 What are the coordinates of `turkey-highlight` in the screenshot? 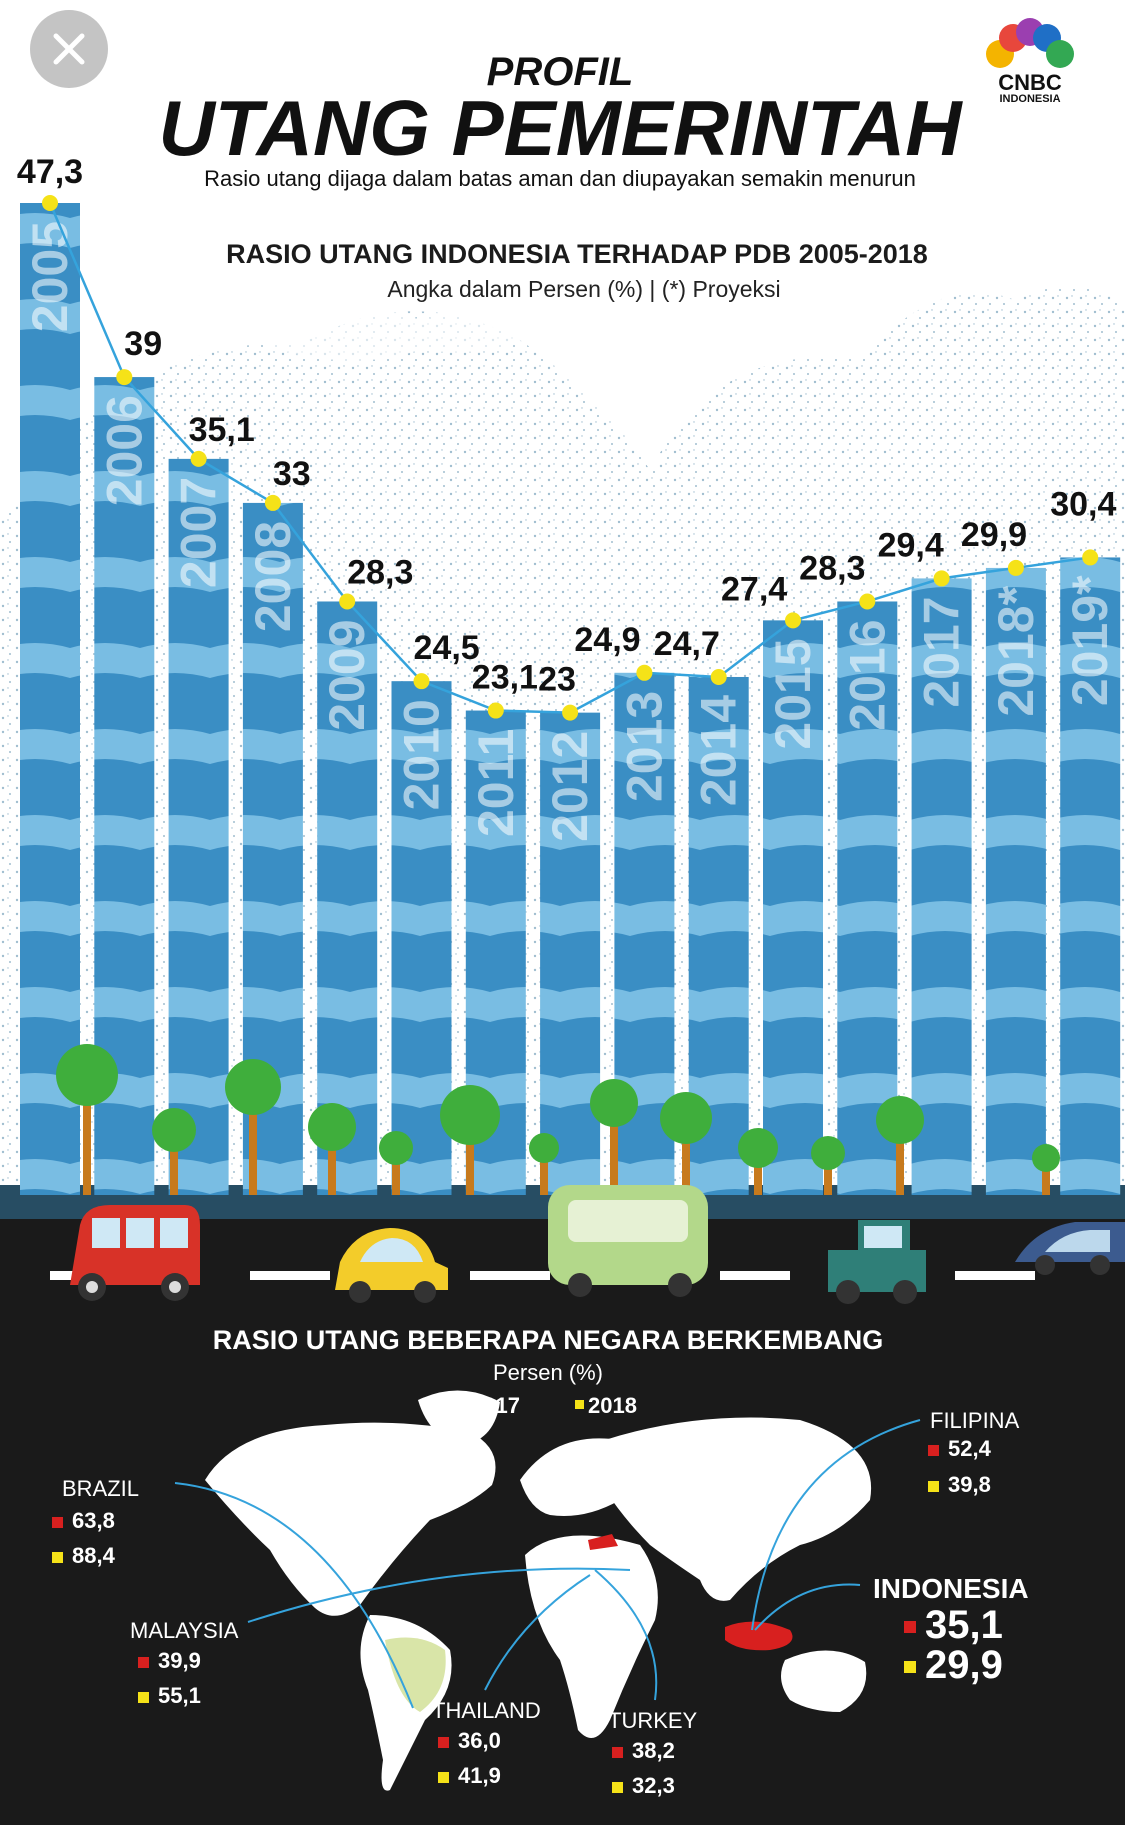 It's located at (603, 1542).